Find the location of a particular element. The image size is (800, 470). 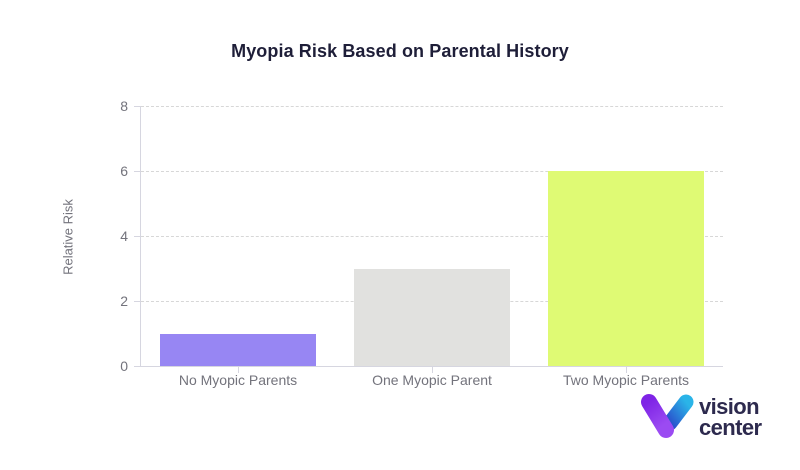

logo-text: vision center is located at coordinates (730, 417).